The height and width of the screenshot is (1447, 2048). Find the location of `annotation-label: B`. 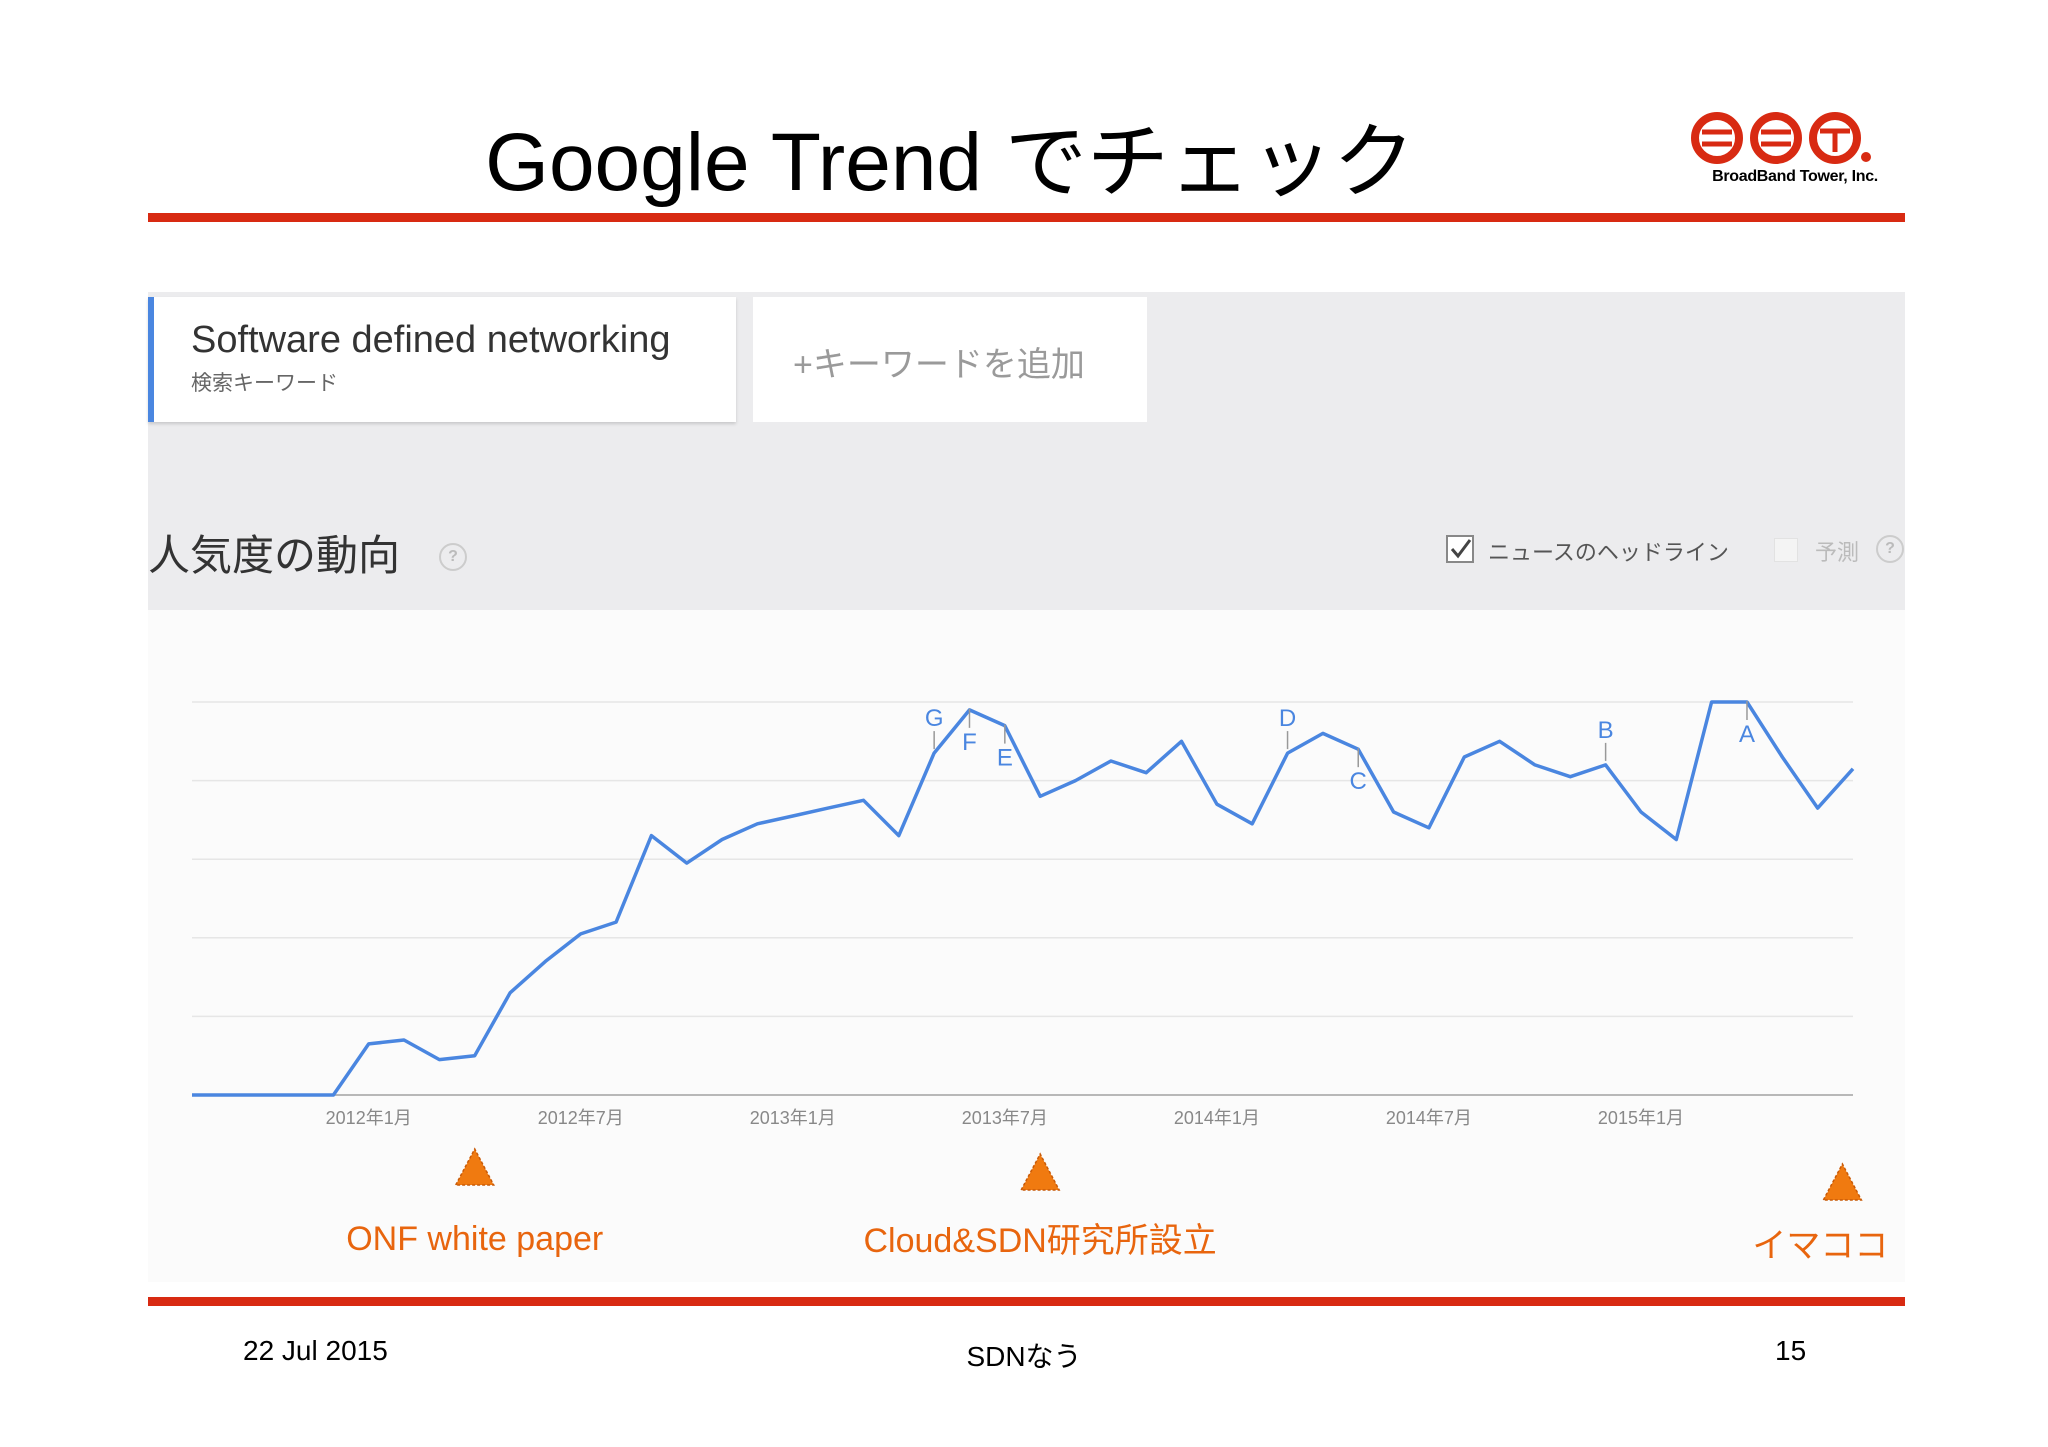

annotation-label: B is located at coordinates (1606, 730).